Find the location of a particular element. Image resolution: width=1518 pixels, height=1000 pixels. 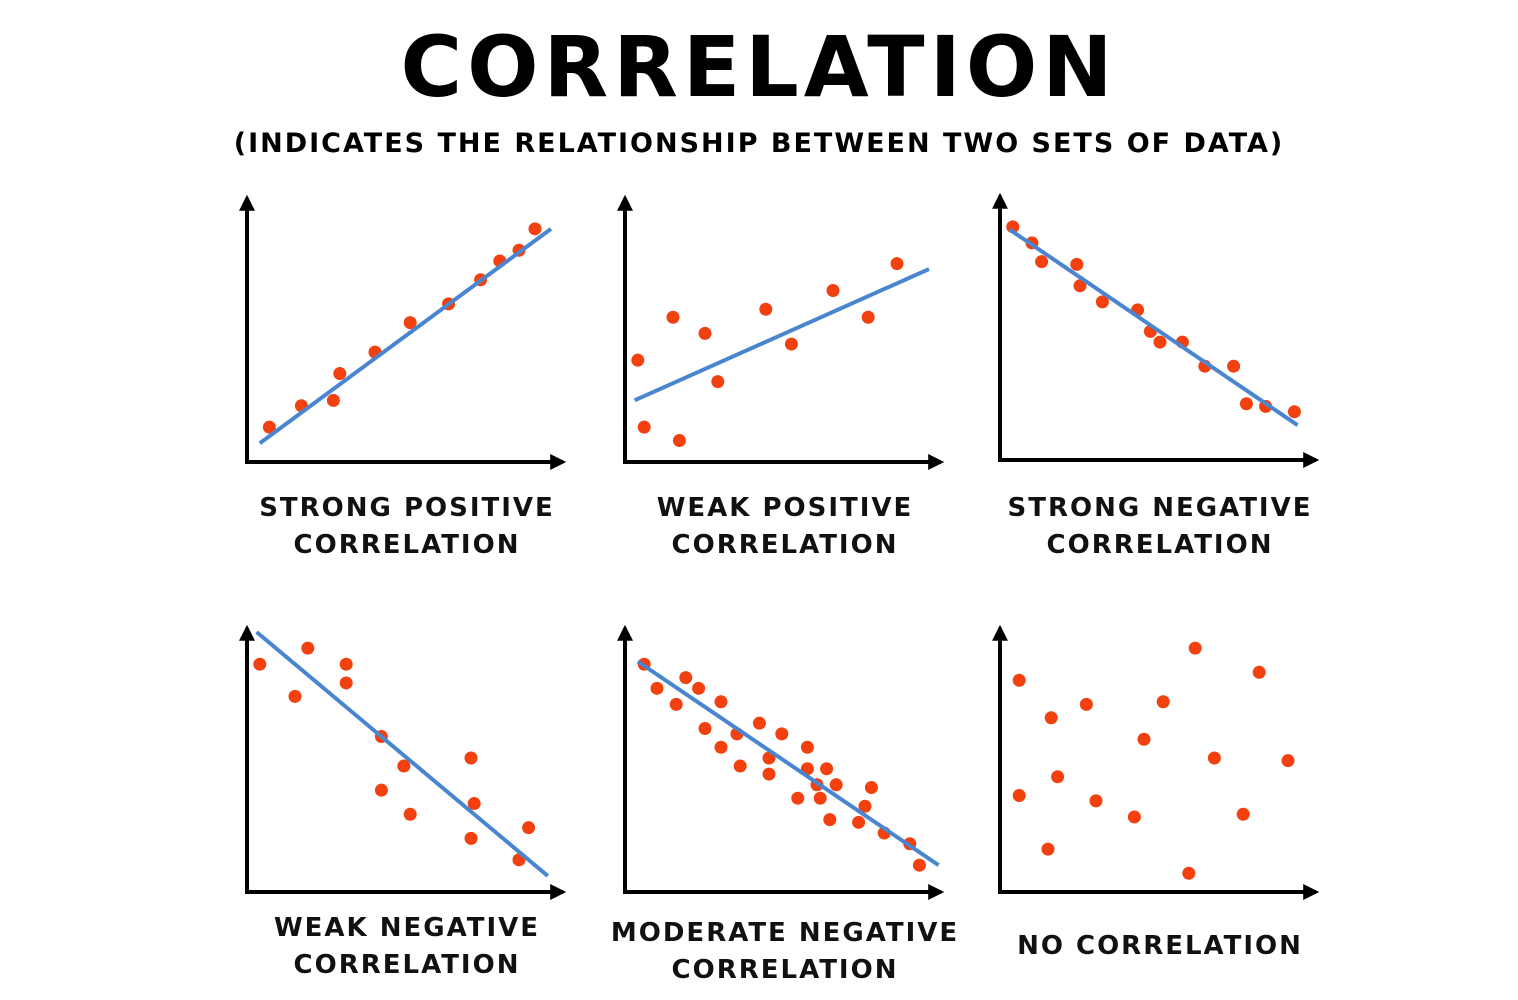

panel-label: WEAK POSITIVE CORRELATION is located at coordinates (785, 526).